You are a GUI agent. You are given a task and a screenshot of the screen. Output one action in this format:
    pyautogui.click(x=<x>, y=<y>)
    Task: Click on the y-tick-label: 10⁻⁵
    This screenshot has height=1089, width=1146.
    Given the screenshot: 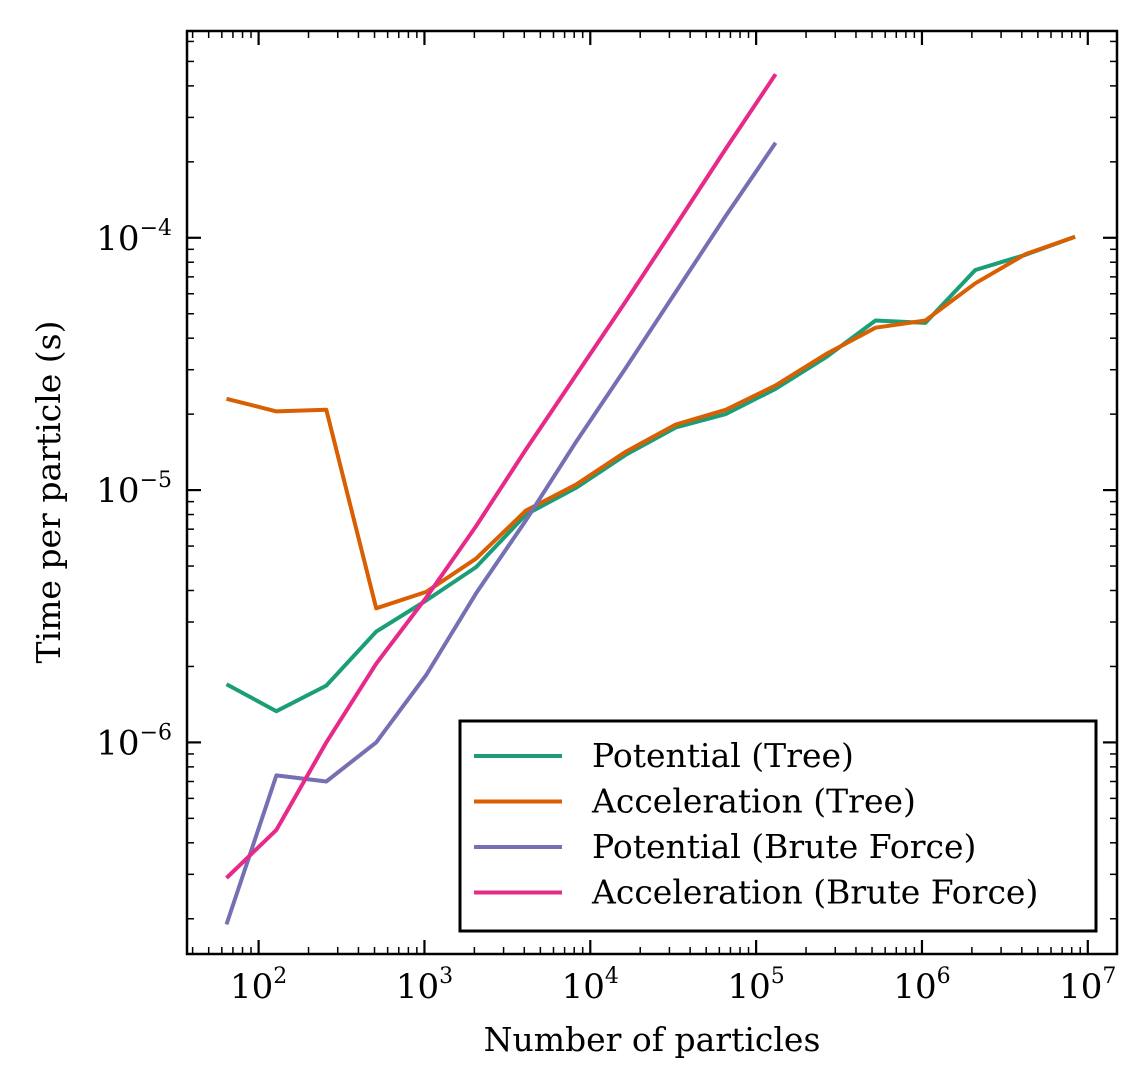 What is the action you would take?
    pyautogui.click(x=134, y=489)
    